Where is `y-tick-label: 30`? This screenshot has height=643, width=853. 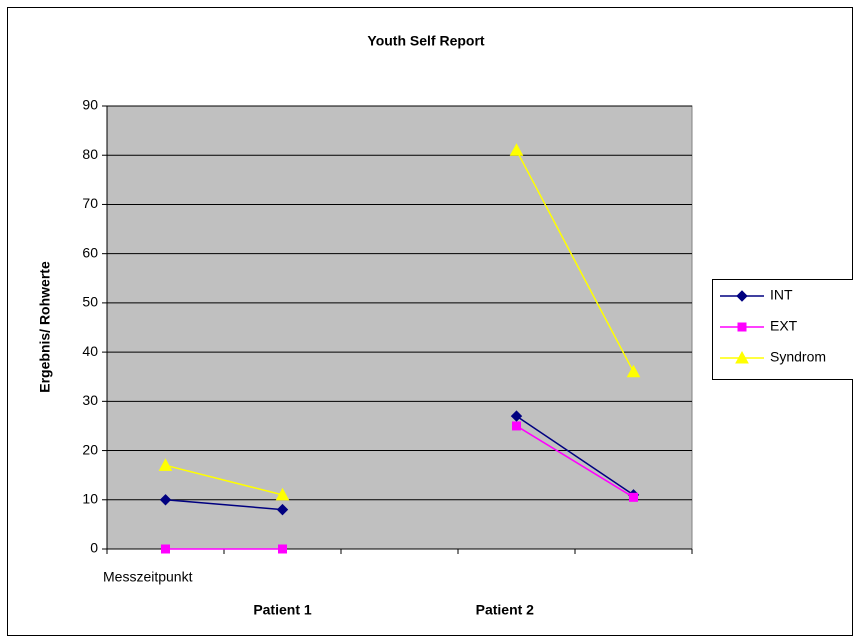 y-tick-label: 30 is located at coordinates (90, 400).